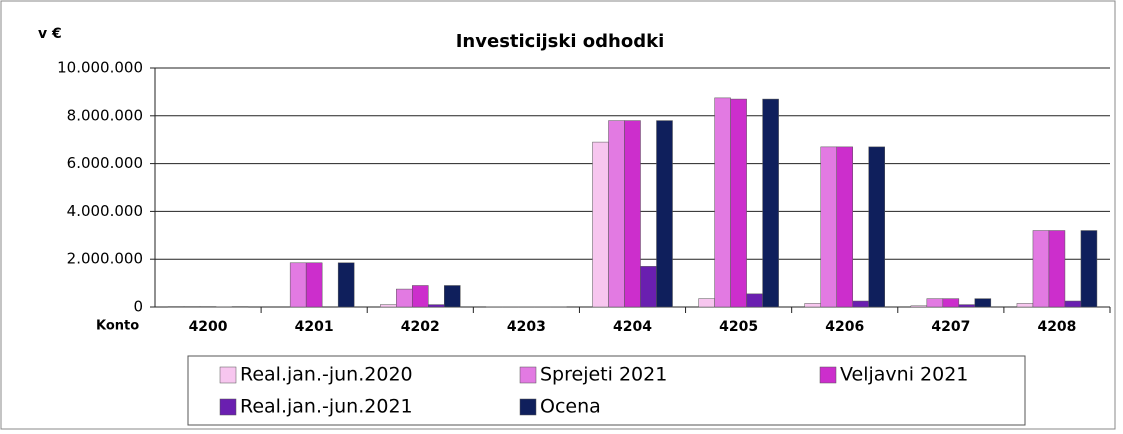 This screenshot has width=1123, height=434. I want to click on legend-label: Ocena, so click(570, 407).